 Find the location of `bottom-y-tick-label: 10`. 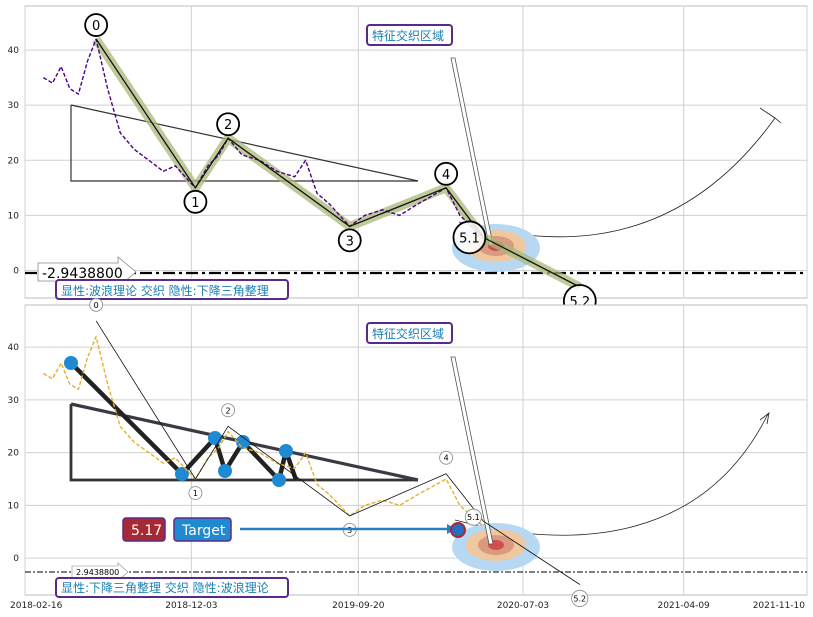

bottom-y-tick-label: 10 is located at coordinates (14, 506).